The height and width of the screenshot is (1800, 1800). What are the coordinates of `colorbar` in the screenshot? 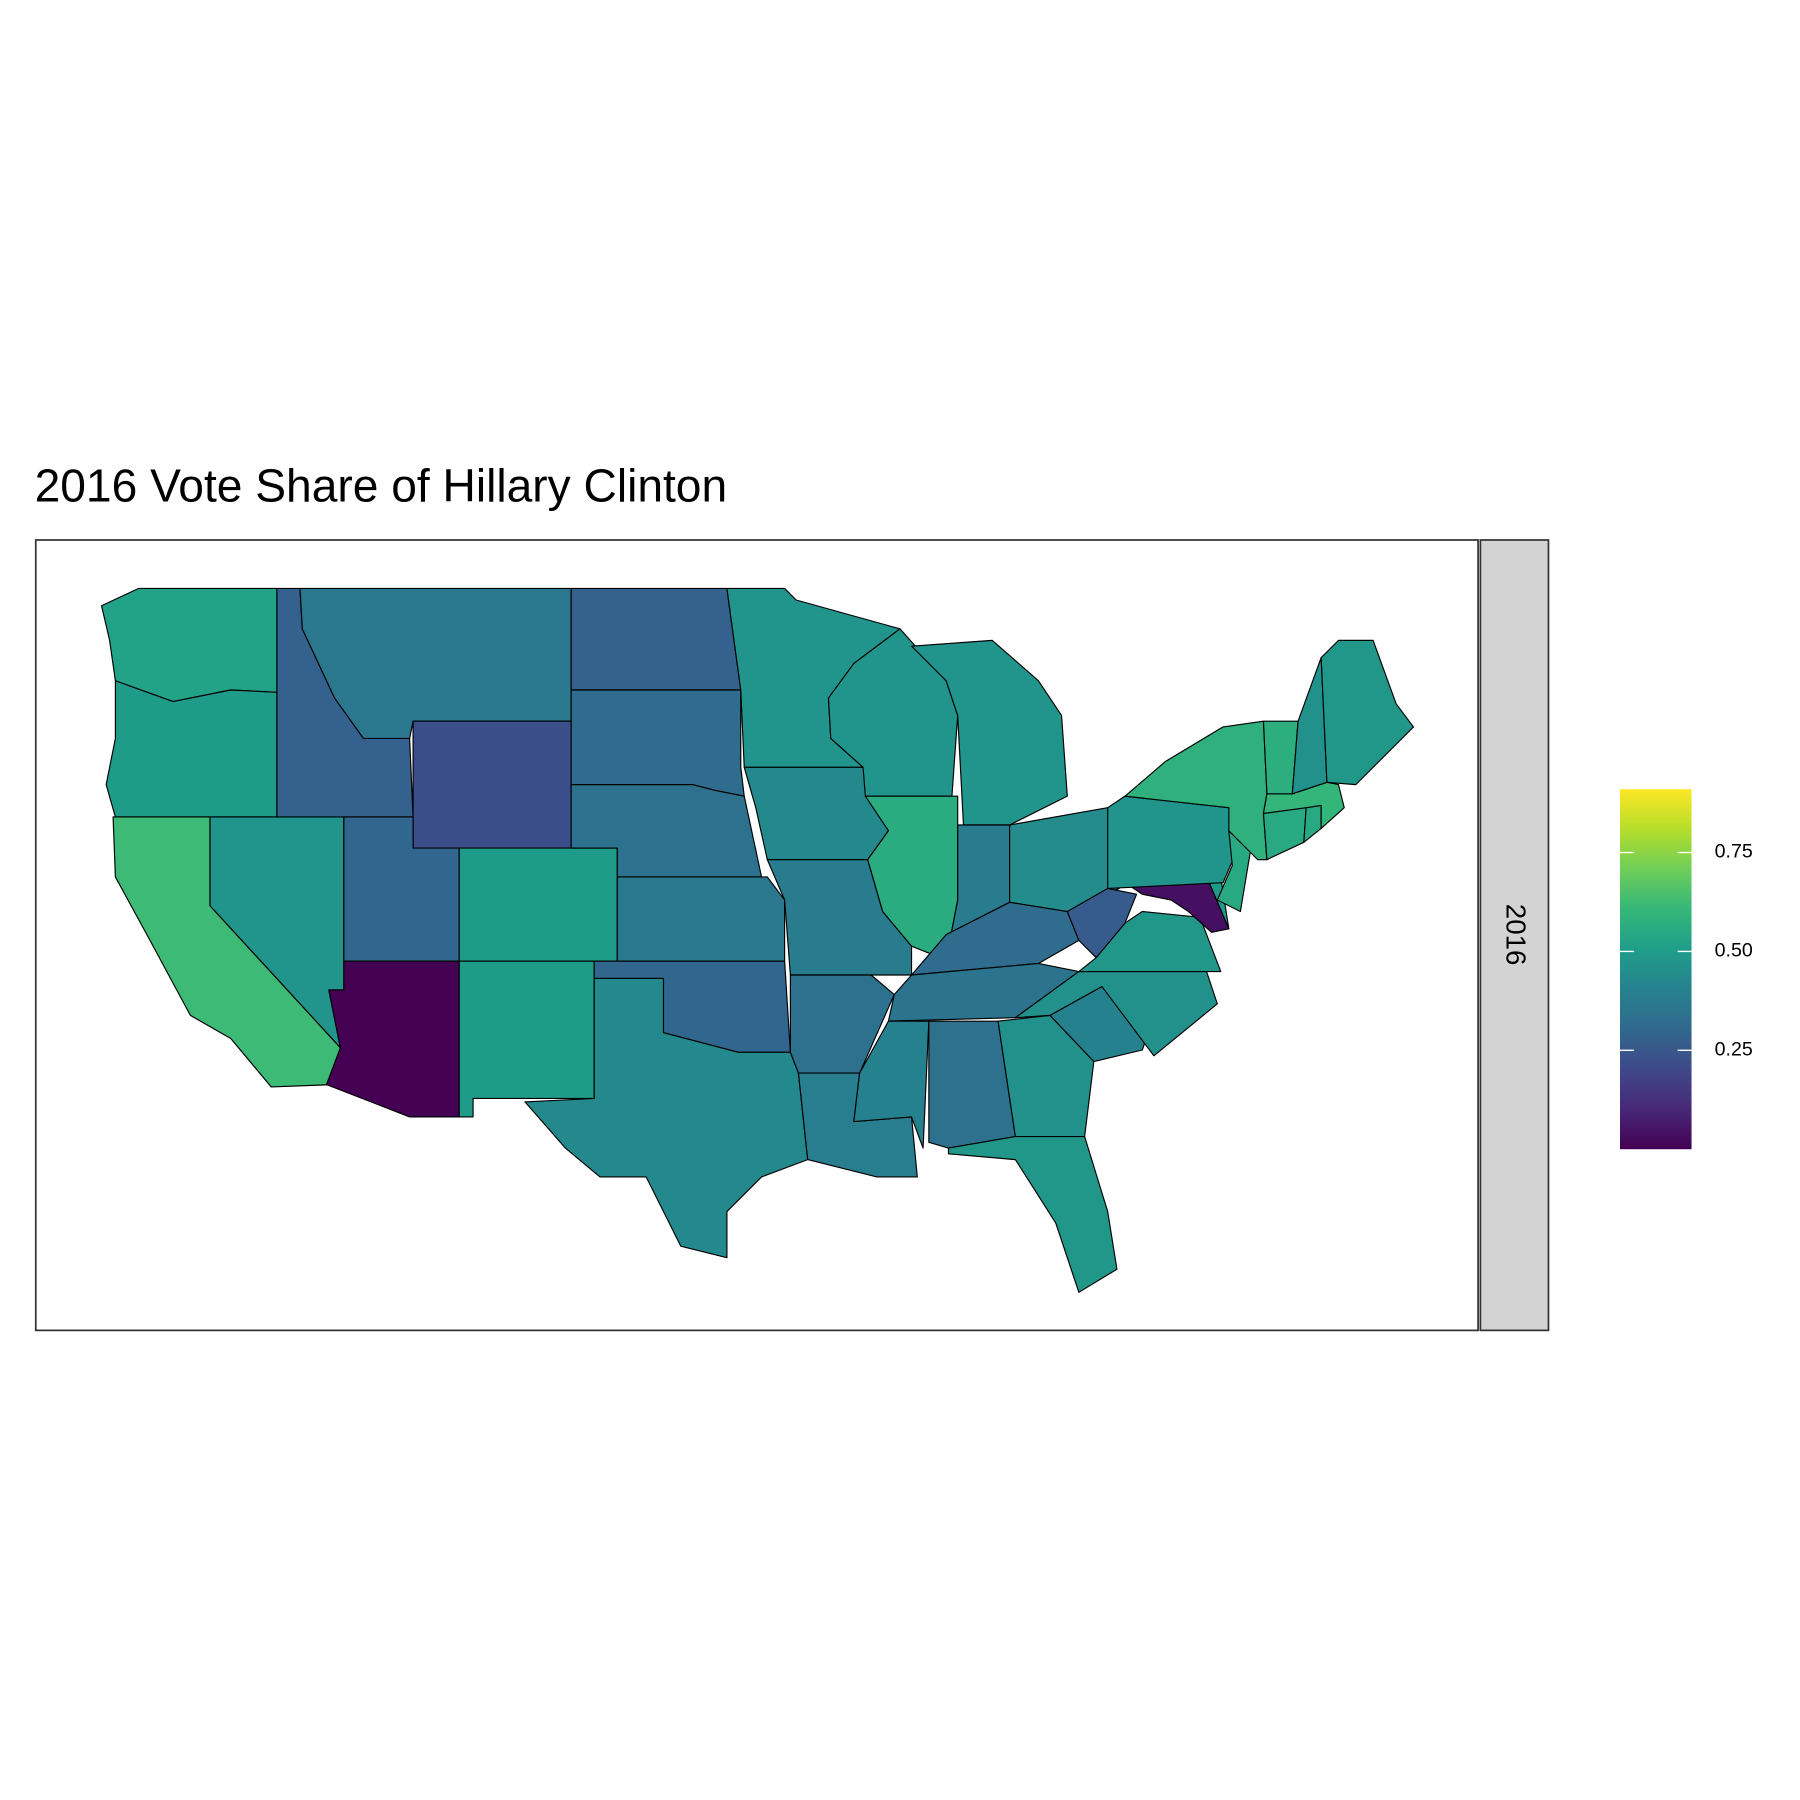 It's located at (1656, 969).